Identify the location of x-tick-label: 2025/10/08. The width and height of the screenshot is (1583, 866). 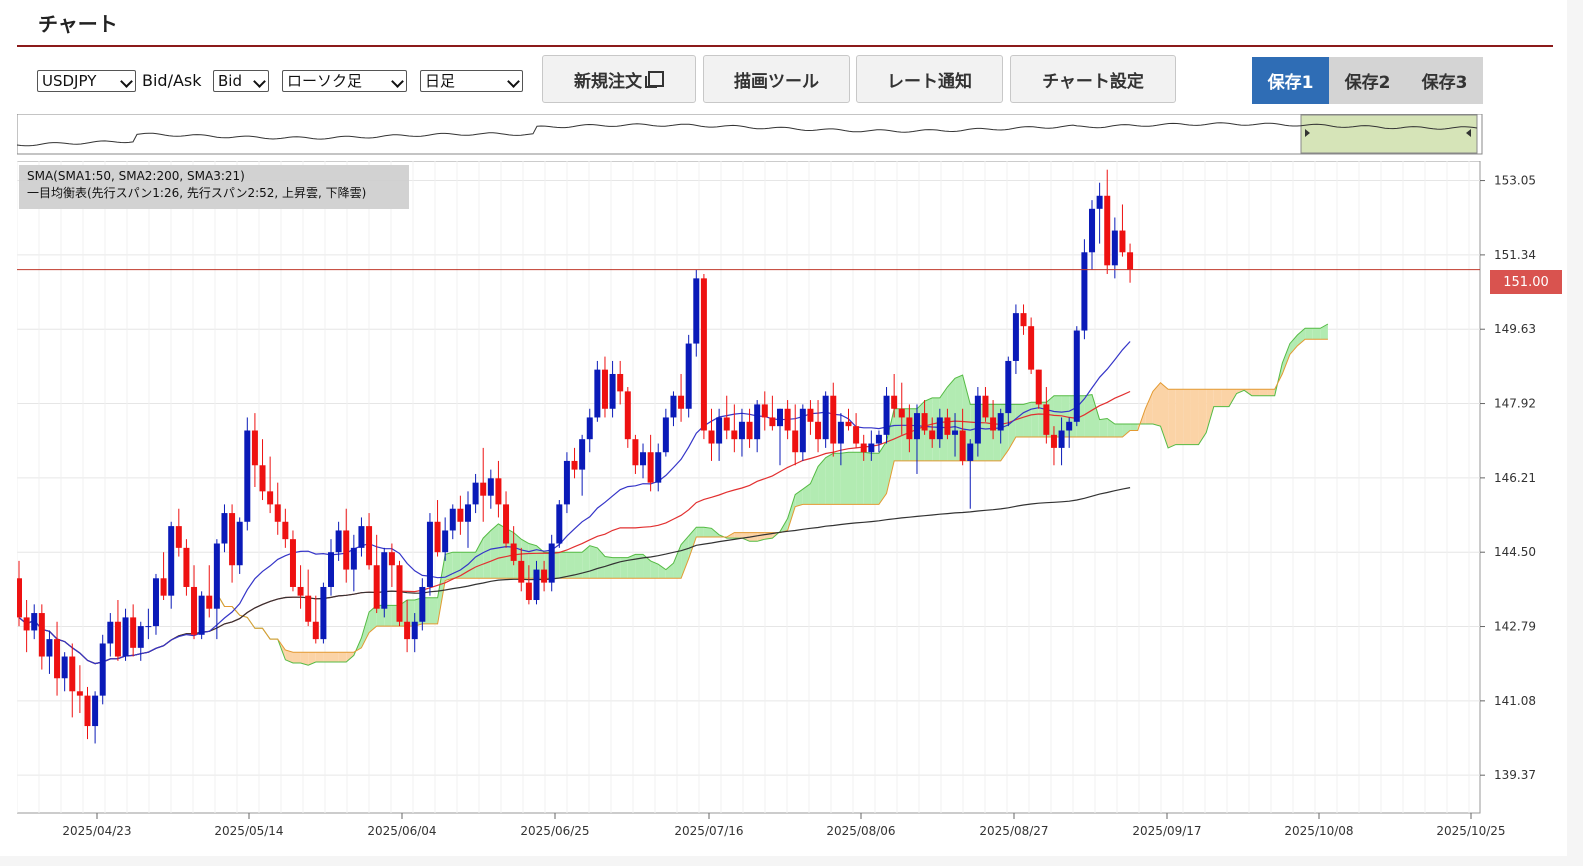
(1318, 831).